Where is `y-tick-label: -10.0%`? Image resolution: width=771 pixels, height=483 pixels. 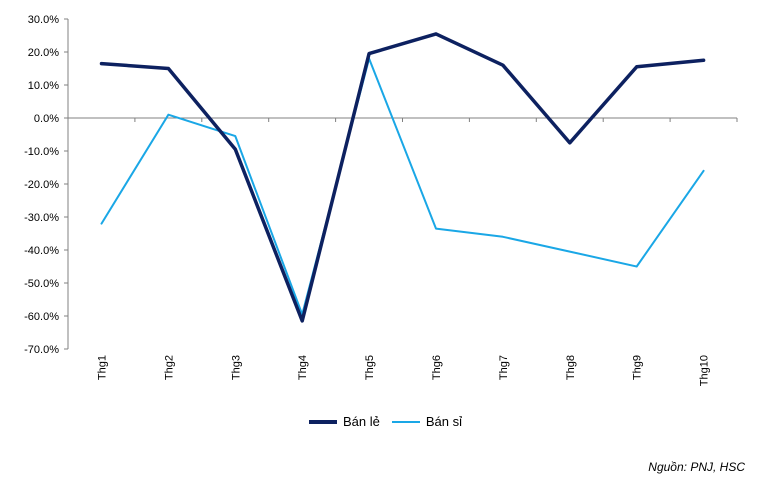 y-tick-label: -10.0% is located at coordinates (41, 152).